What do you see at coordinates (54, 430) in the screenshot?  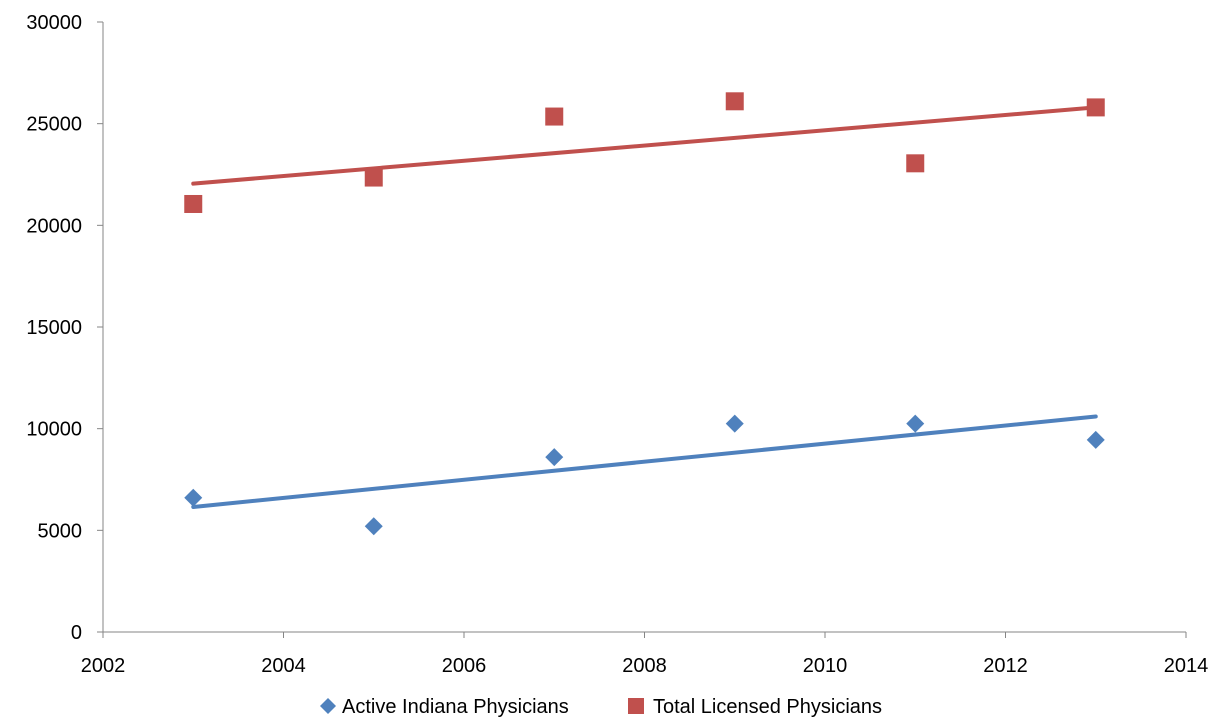 I see `y-tick-label: 10000` at bounding box center [54, 430].